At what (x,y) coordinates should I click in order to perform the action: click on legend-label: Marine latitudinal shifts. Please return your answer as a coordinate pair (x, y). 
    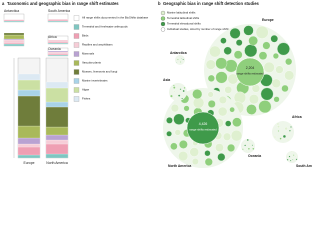
    Looking at the image, I should click on (181, 13).